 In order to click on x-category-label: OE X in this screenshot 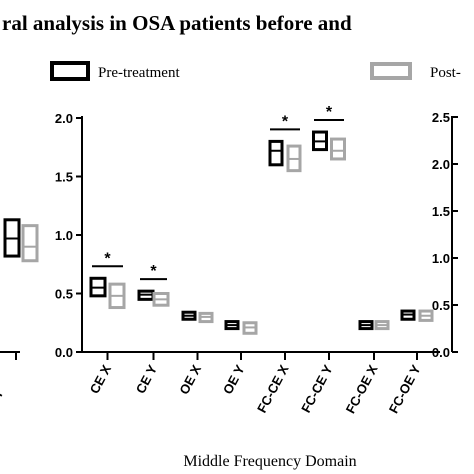, I will do `click(190, 379)`.